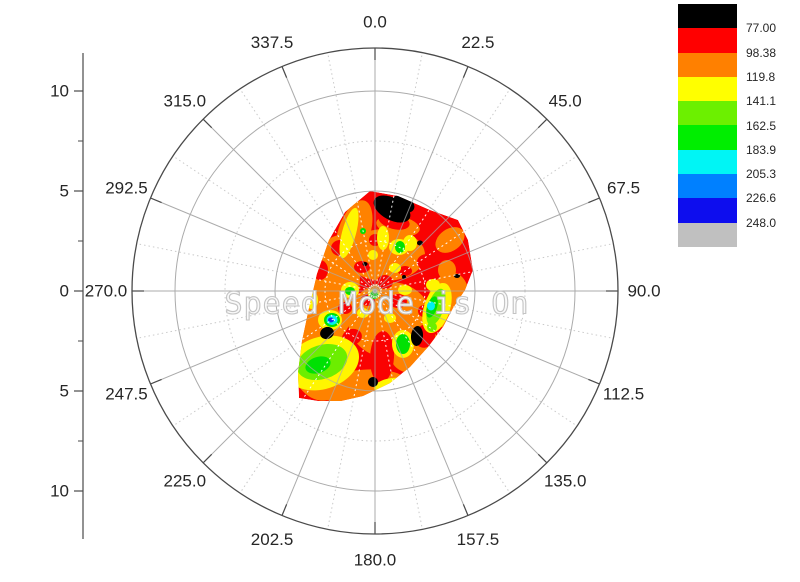 The width and height of the screenshot is (800, 582). What do you see at coordinates (478, 539) in the screenshot?
I see `angle-label: 157.5` at bounding box center [478, 539].